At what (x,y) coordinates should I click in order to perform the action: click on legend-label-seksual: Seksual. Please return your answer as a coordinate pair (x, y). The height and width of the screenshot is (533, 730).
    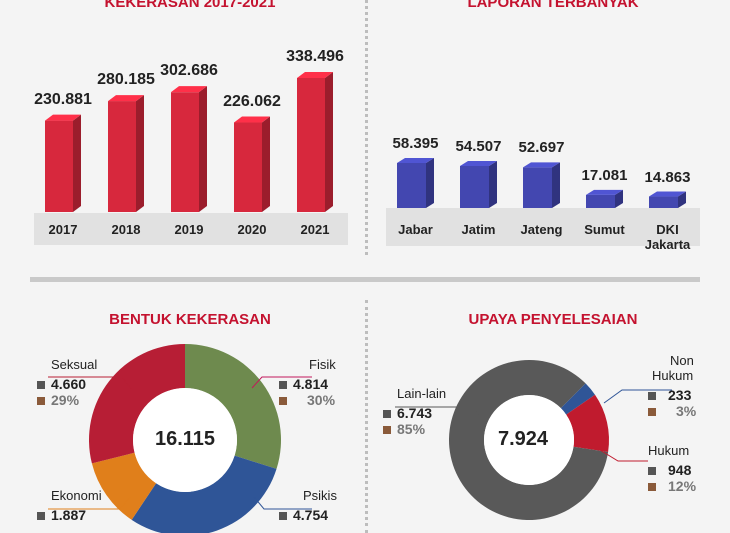
    Looking at the image, I should click on (74, 364).